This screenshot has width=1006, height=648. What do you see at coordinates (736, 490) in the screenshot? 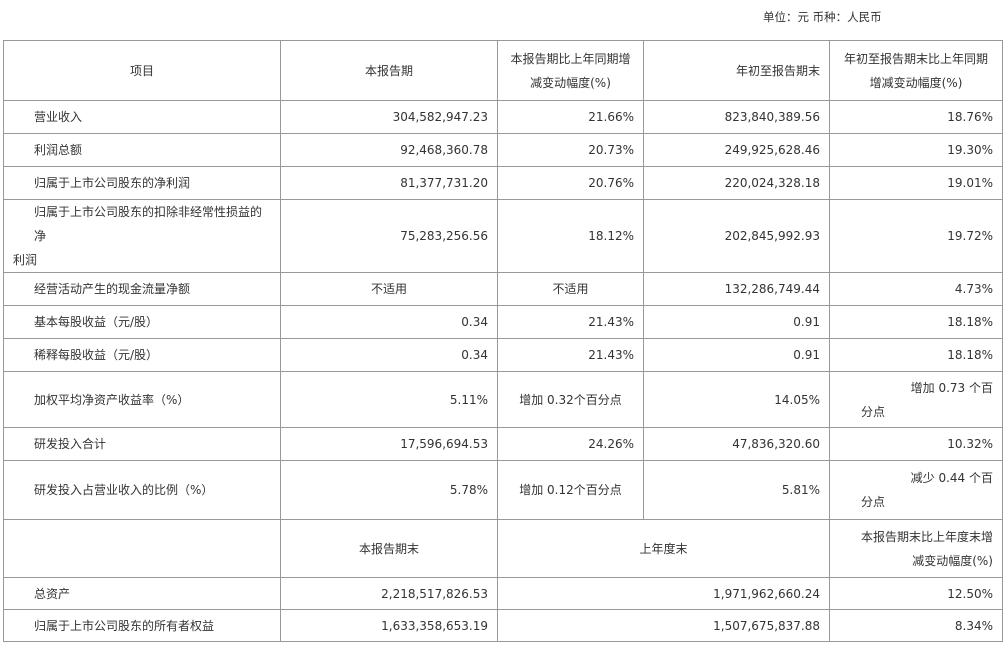
I see `row-ytd: 5.81%` at bounding box center [736, 490].